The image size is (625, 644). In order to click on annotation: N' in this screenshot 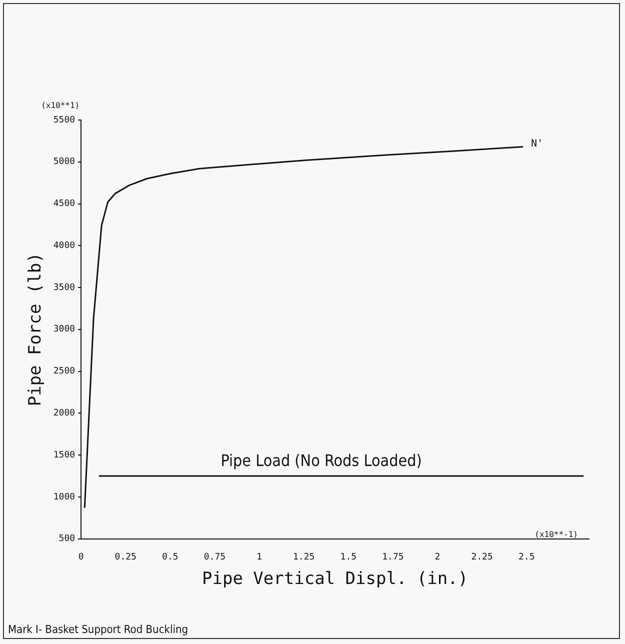, I will do `click(537, 144)`.